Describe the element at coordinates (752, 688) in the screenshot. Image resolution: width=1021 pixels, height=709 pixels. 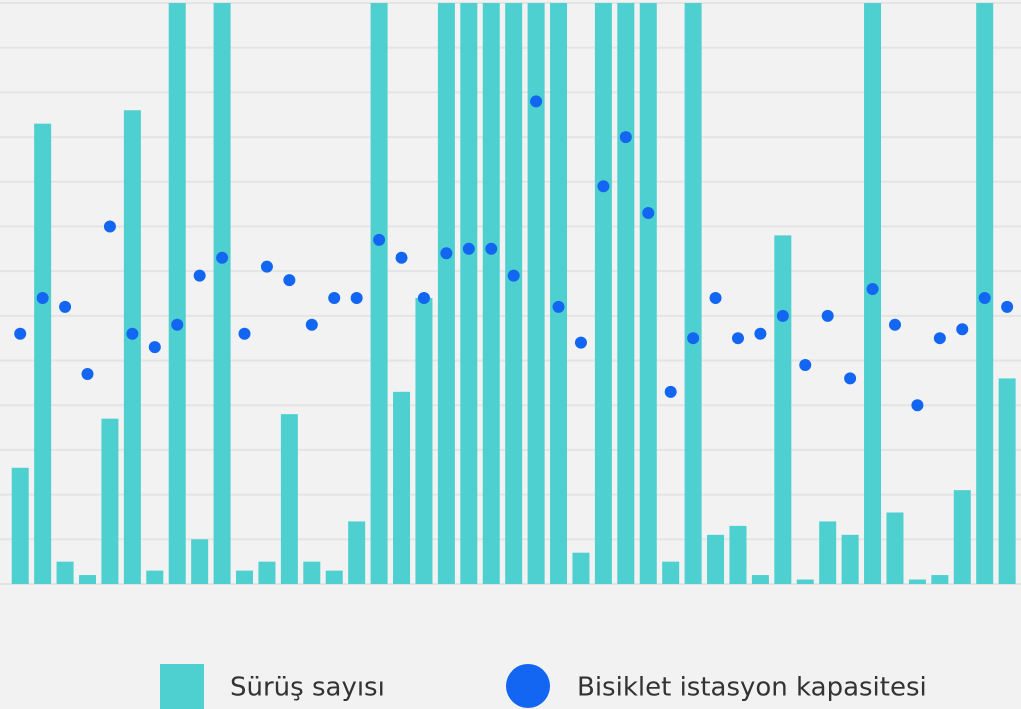
I see `legend-label: Bisiklet istasyon kapasitesi` at that location.